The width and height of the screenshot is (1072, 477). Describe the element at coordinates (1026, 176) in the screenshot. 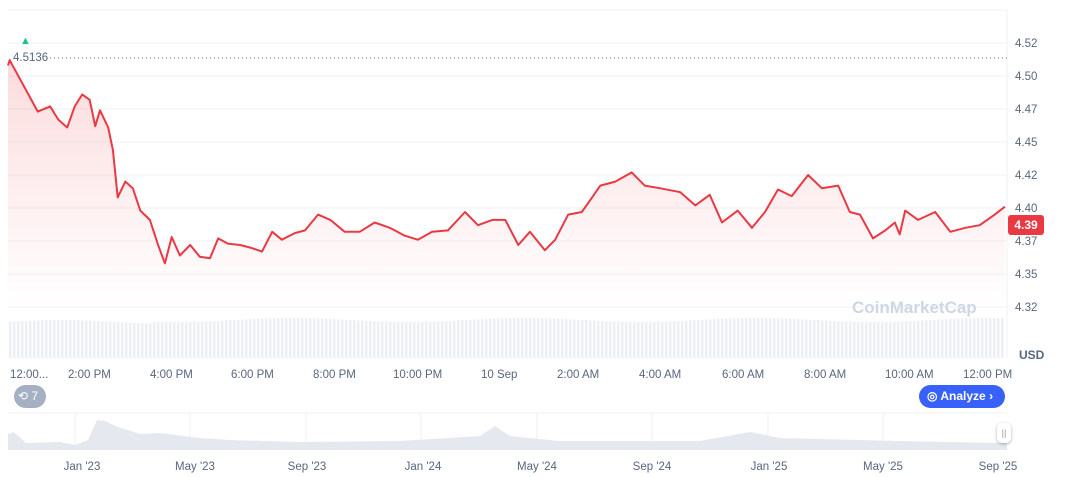

I see `y-tick-label: 4.42` at that location.